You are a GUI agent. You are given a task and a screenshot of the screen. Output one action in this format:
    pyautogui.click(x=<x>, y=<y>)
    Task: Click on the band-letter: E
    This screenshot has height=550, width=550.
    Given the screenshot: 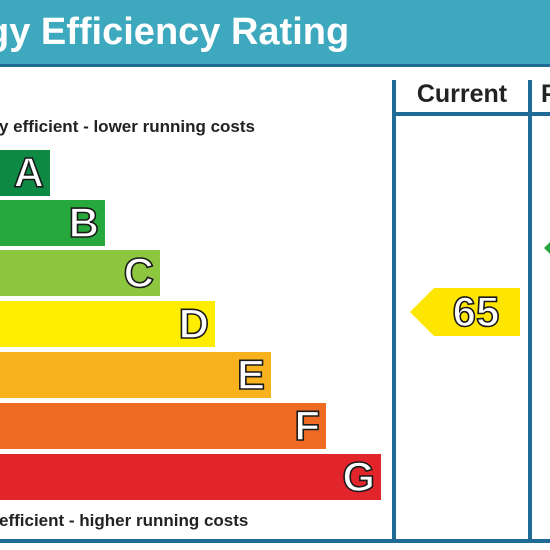 What is the action you would take?
    pyautogui.click(x=251, y=375)
    